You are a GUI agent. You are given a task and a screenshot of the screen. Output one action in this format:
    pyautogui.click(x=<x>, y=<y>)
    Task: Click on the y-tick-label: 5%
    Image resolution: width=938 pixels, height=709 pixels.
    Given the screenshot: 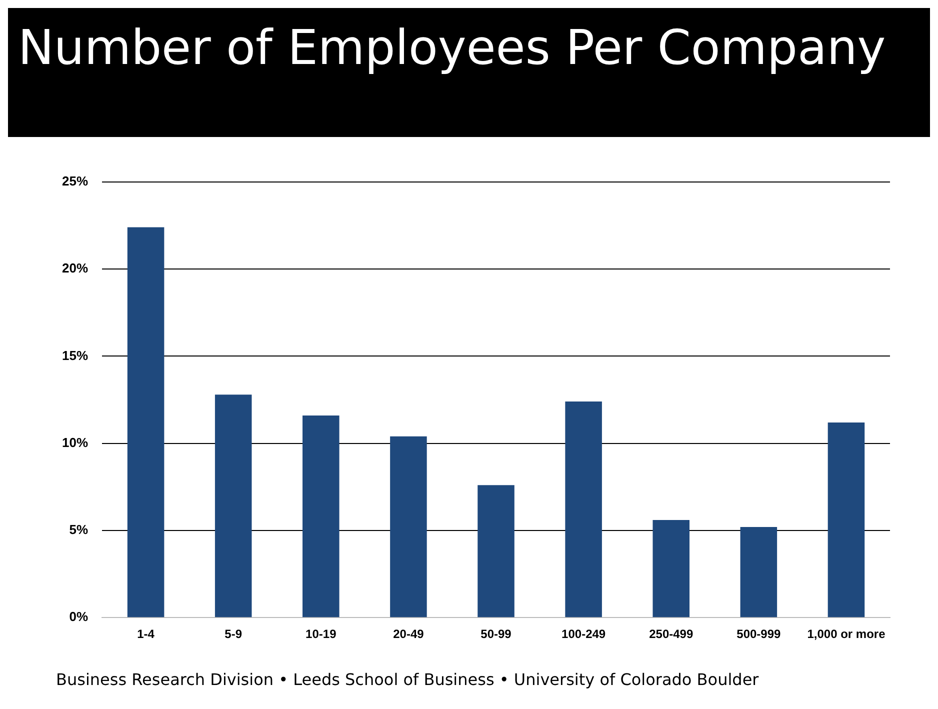 What is the action you would take?
    pyautogui.click(x=78, y=530)
    